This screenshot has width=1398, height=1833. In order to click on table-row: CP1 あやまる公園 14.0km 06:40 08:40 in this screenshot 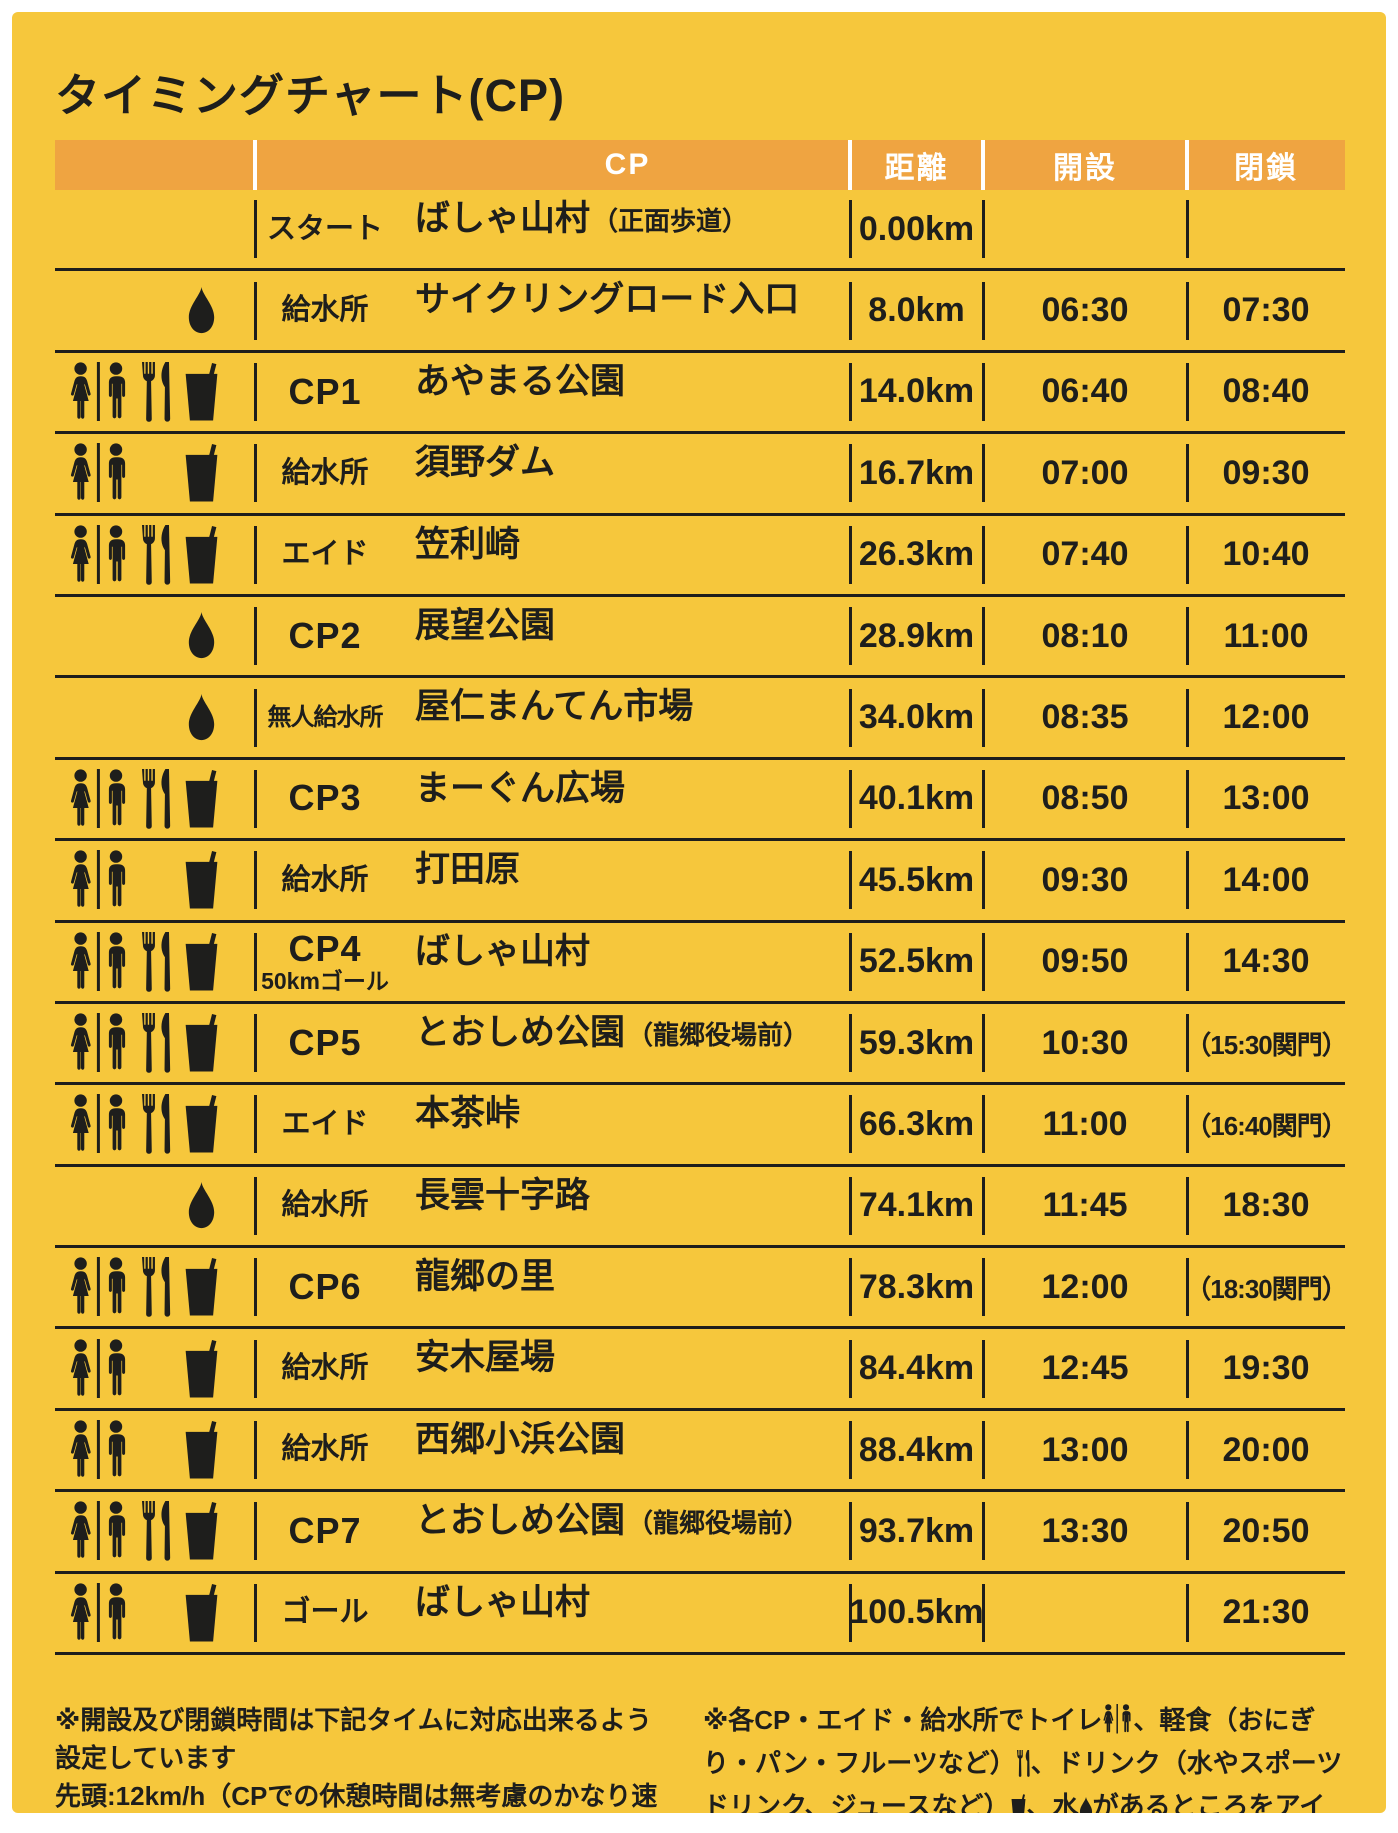, I will do `click(700, 394)`.